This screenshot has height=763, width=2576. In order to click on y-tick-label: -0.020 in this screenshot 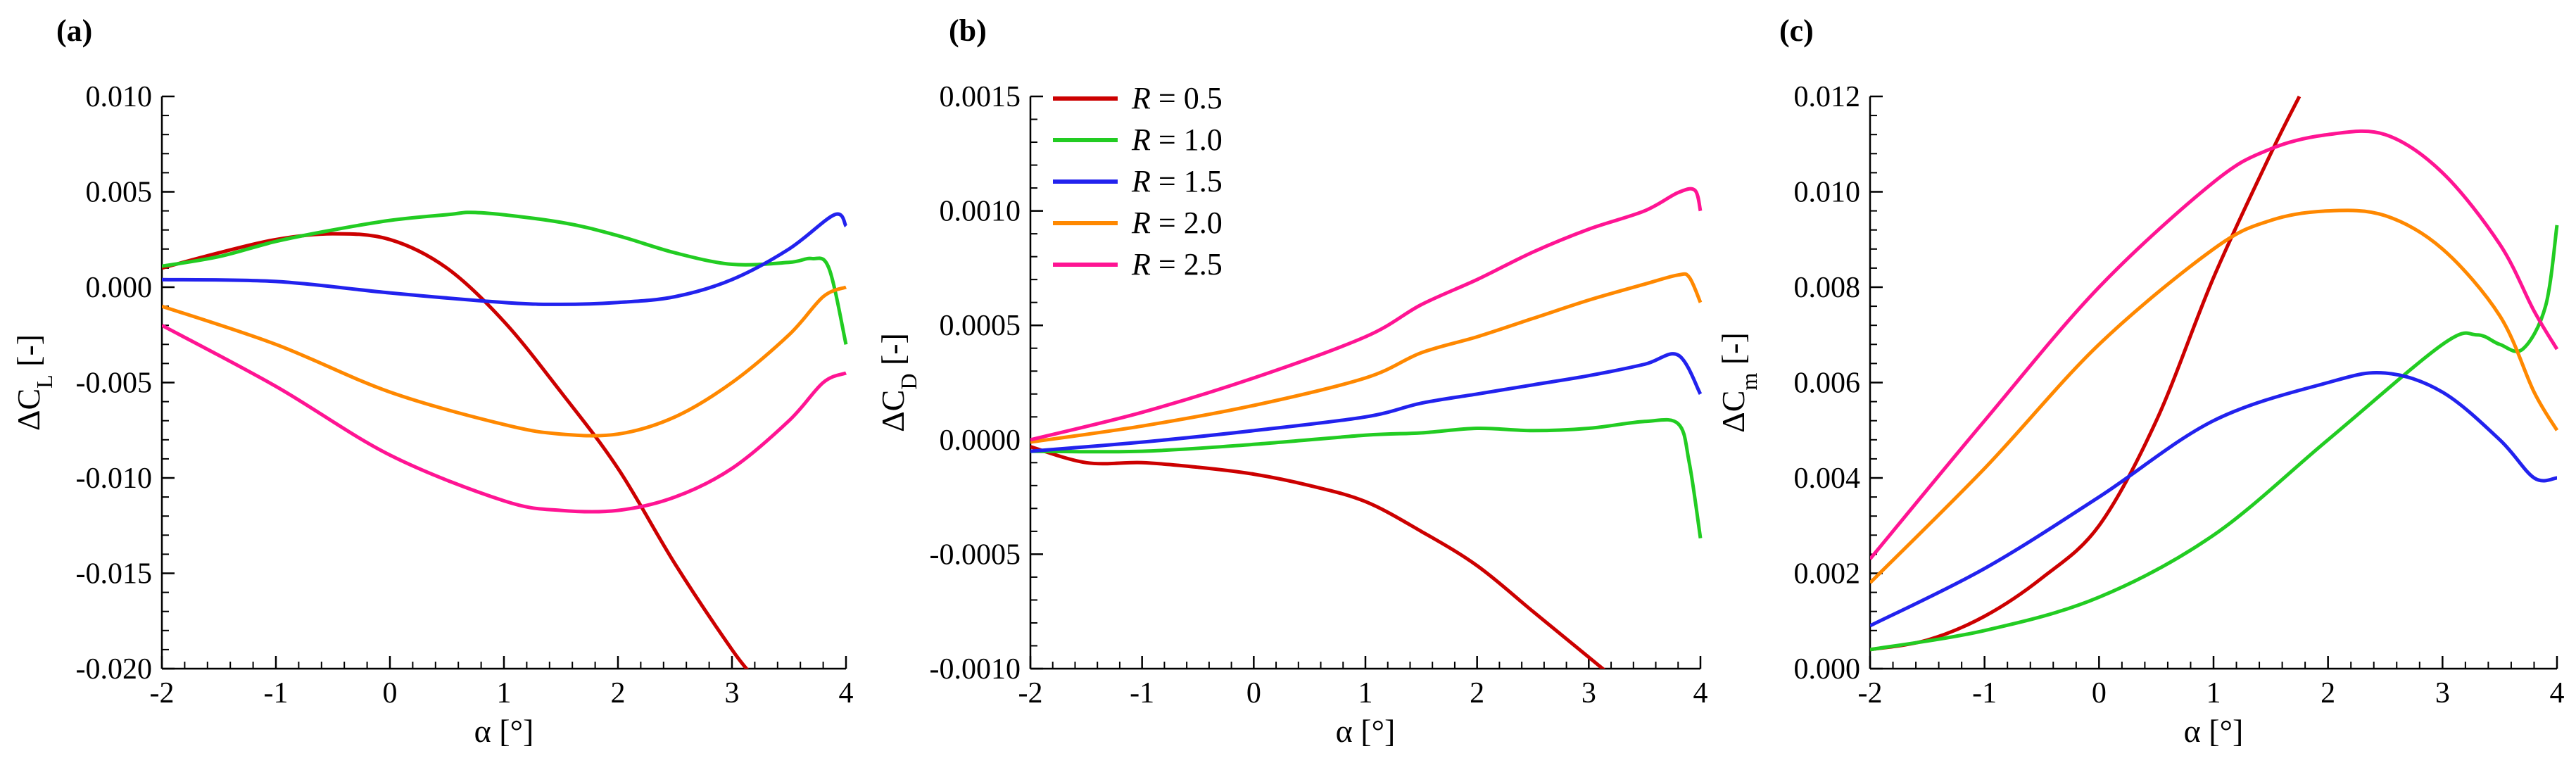, I will do `click(114, 669)`.